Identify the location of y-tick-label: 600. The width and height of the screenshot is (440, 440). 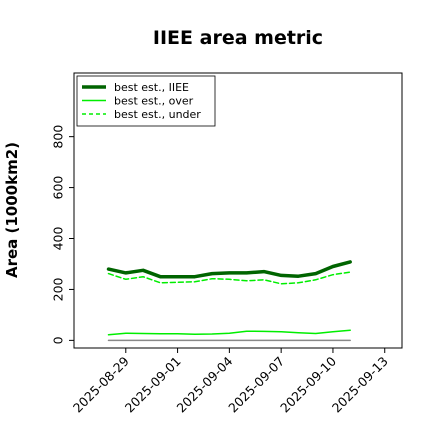
(58, 188).